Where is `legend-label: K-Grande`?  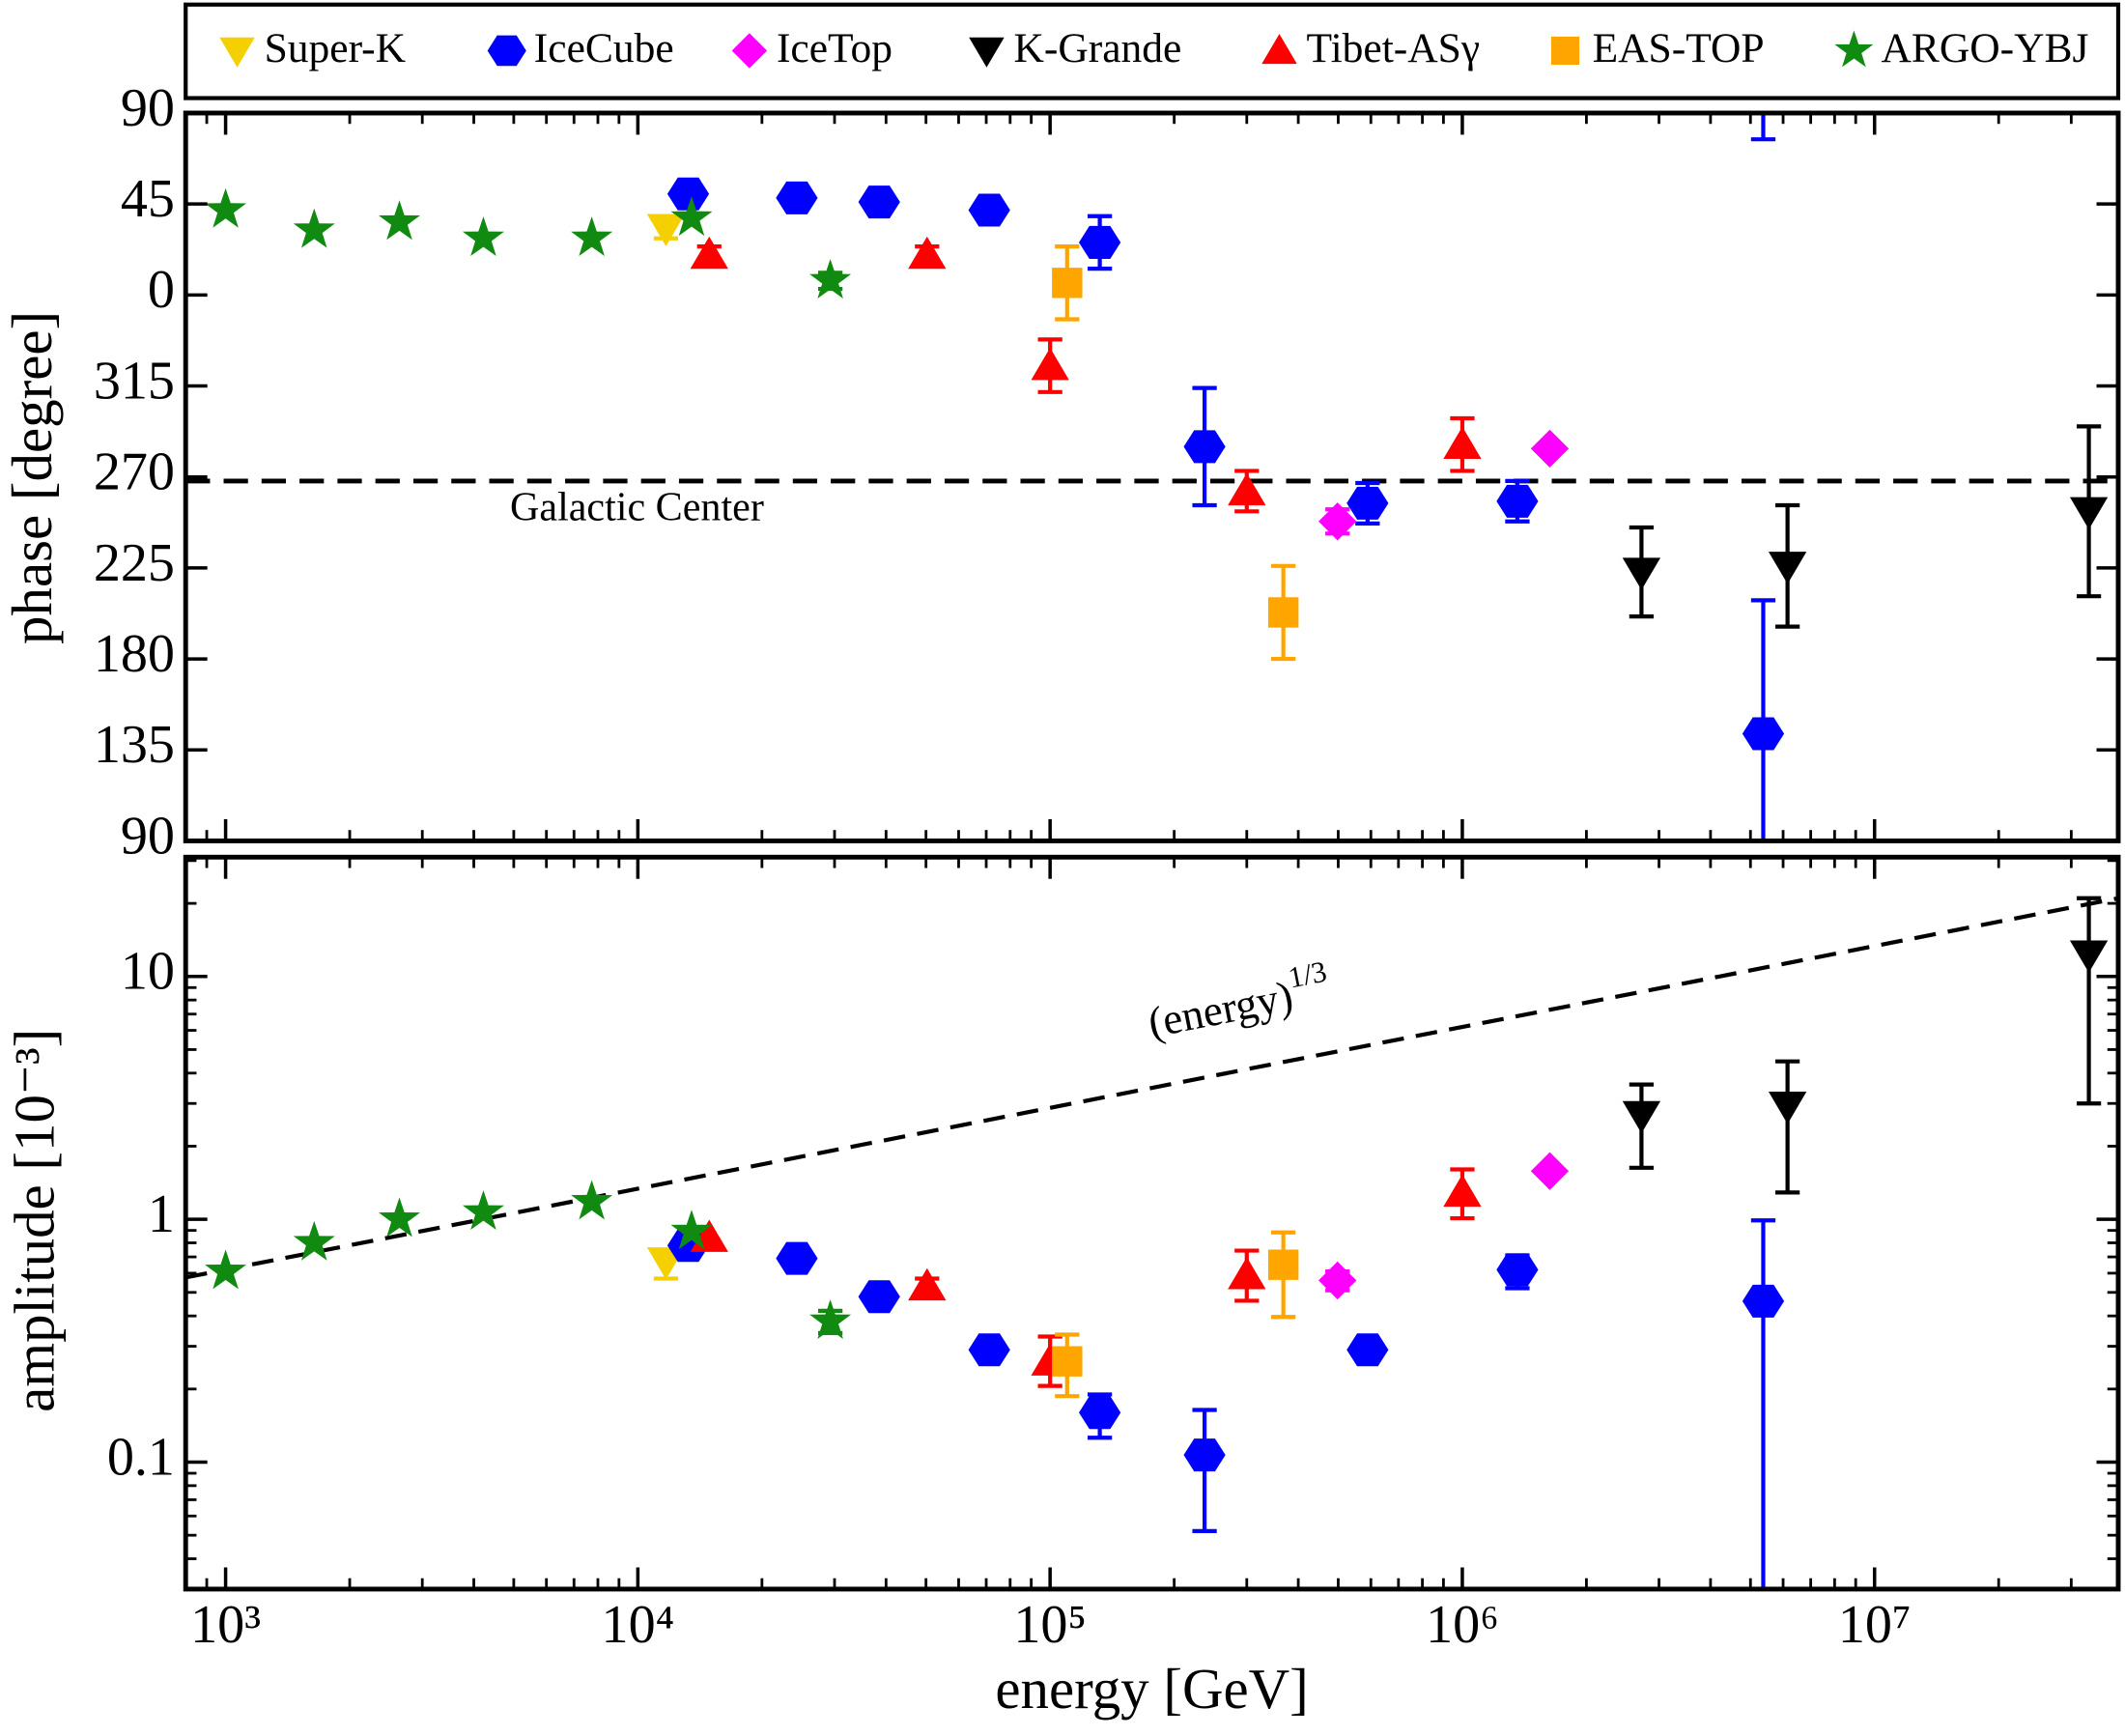 legend-label: K-Grande is located at coordinates (1097, 48).